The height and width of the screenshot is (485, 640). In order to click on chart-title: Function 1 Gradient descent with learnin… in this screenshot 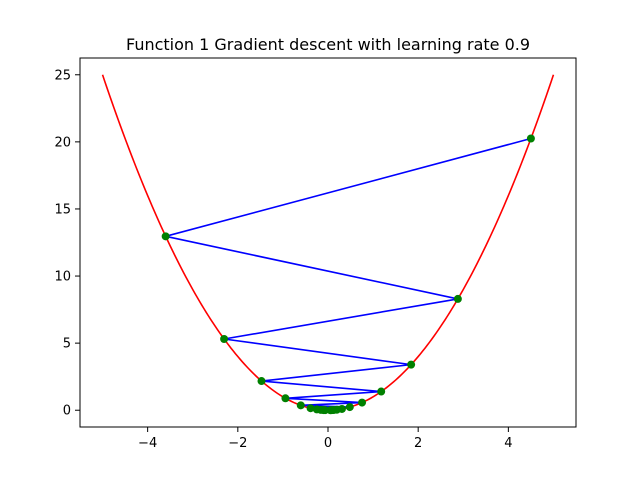, I will do `click(328, 44)`.